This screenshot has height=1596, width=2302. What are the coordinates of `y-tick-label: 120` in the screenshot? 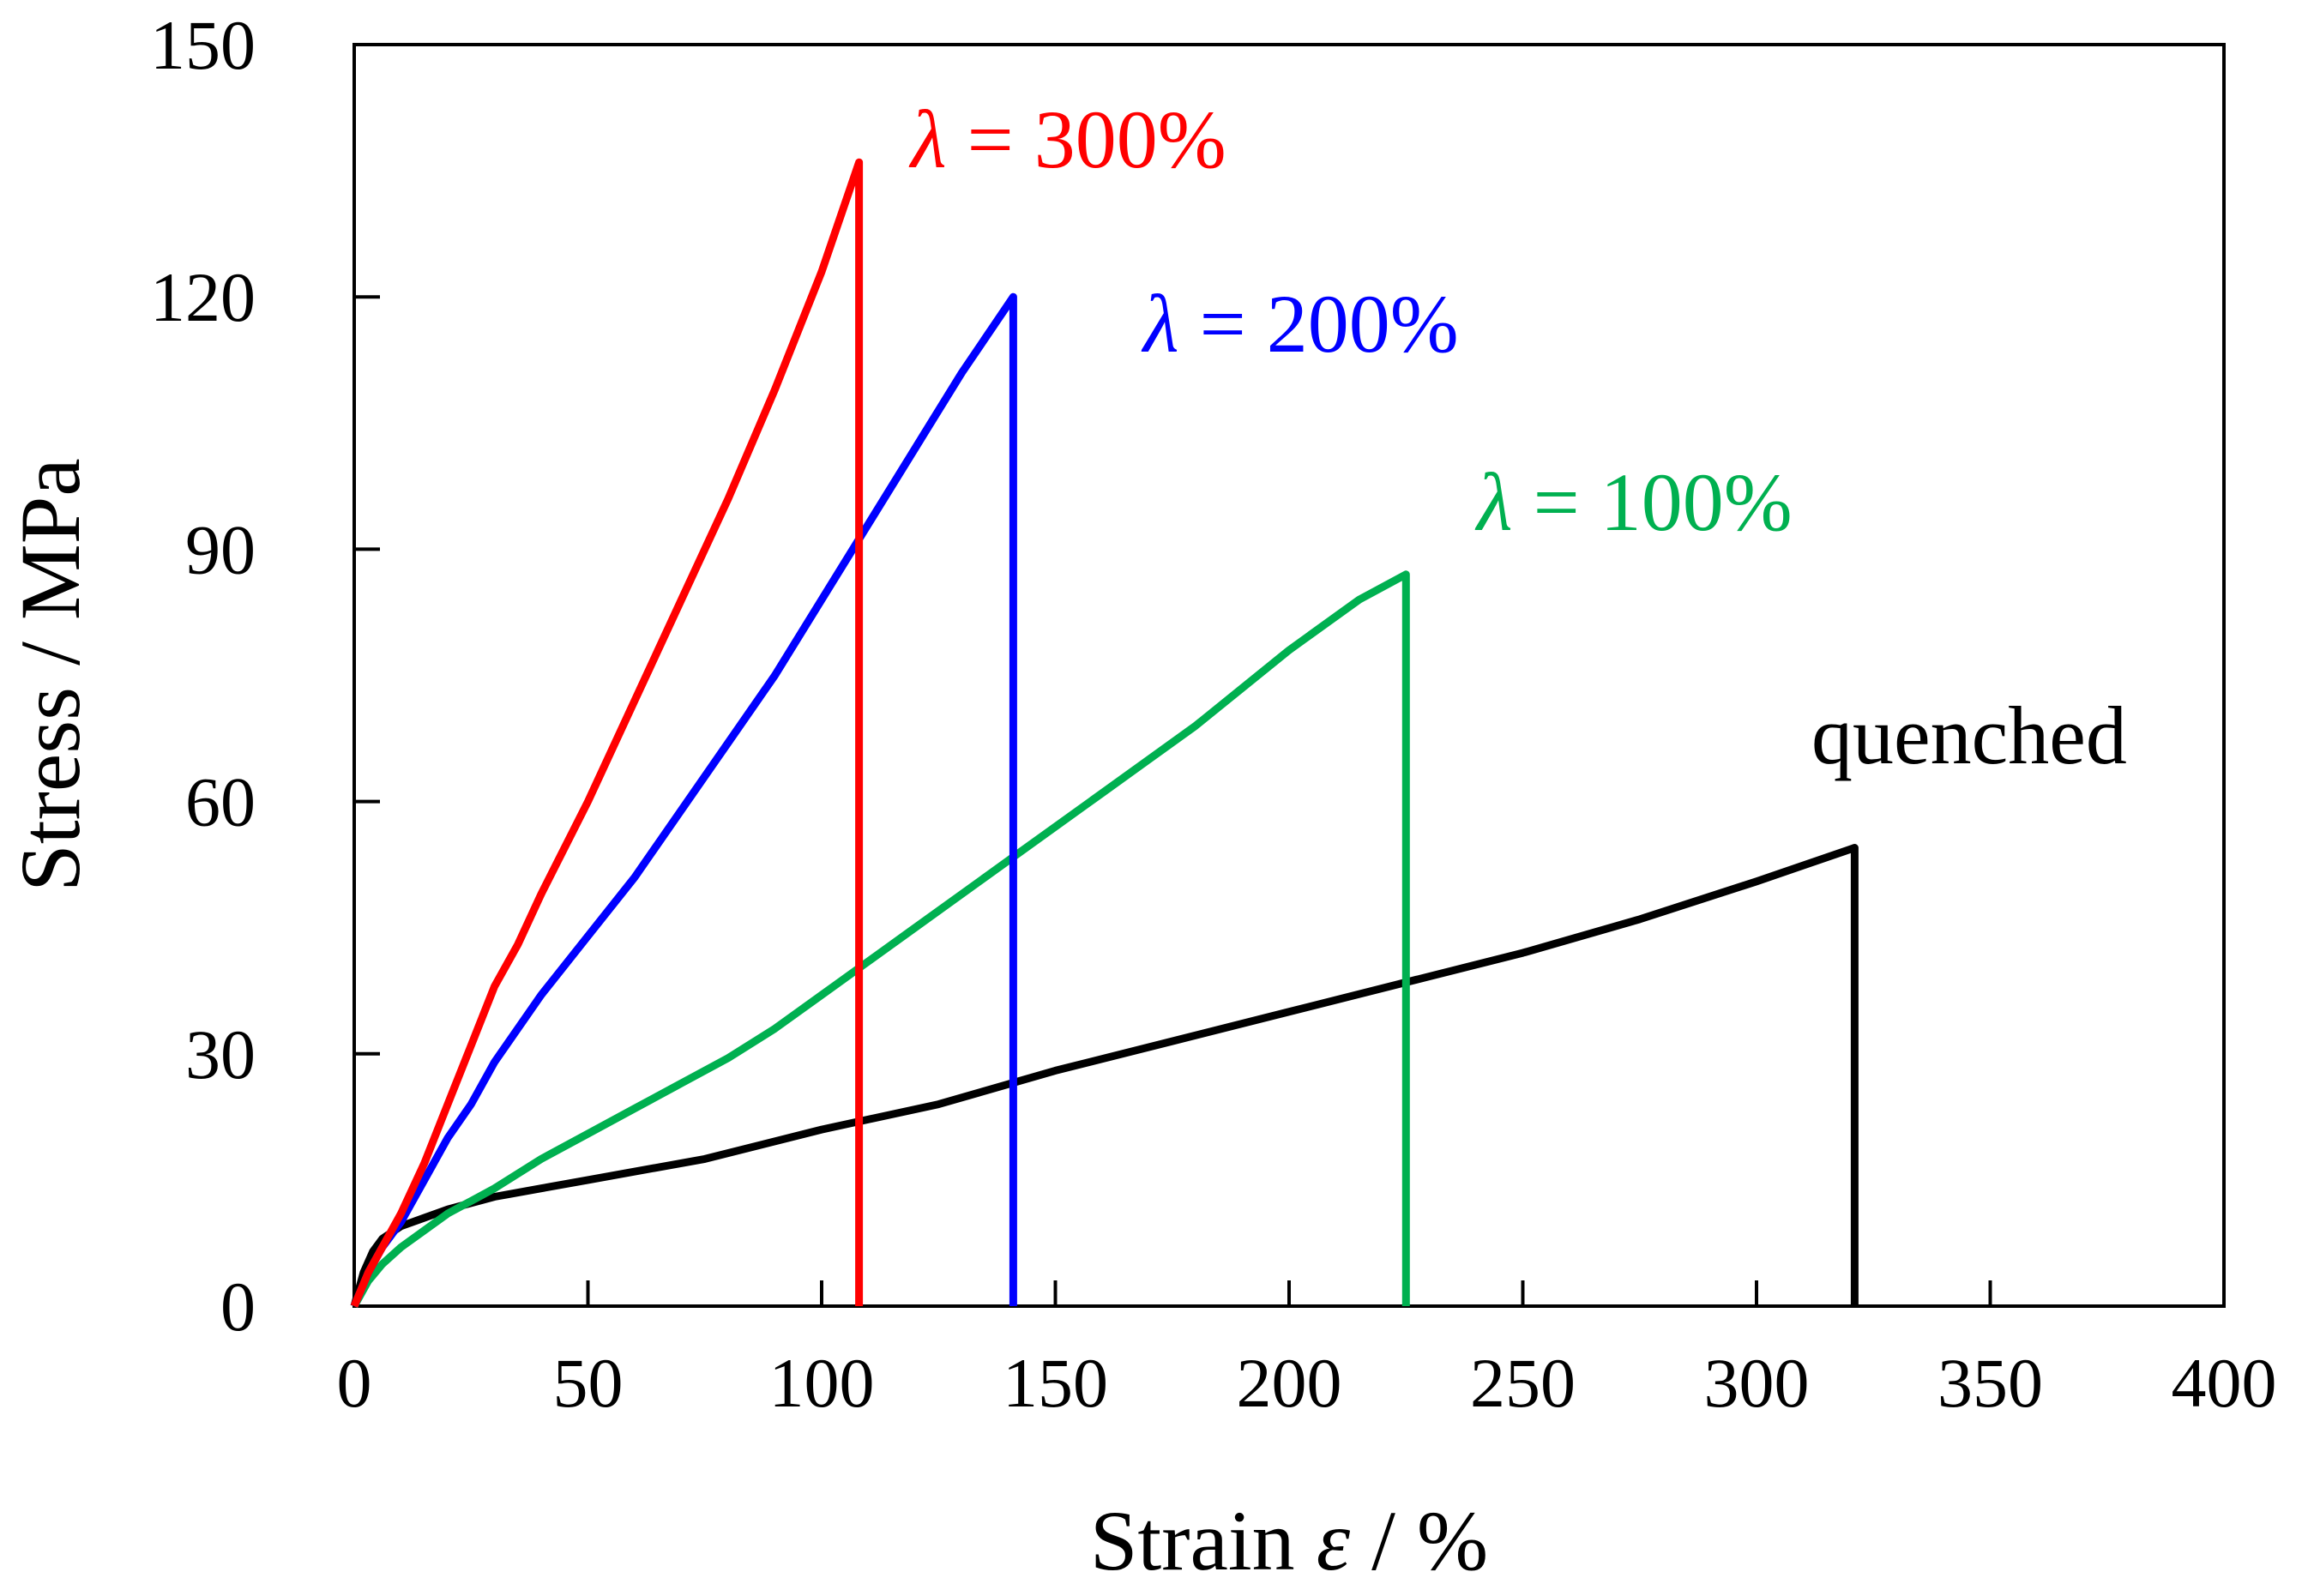 It's located at (203, 297).